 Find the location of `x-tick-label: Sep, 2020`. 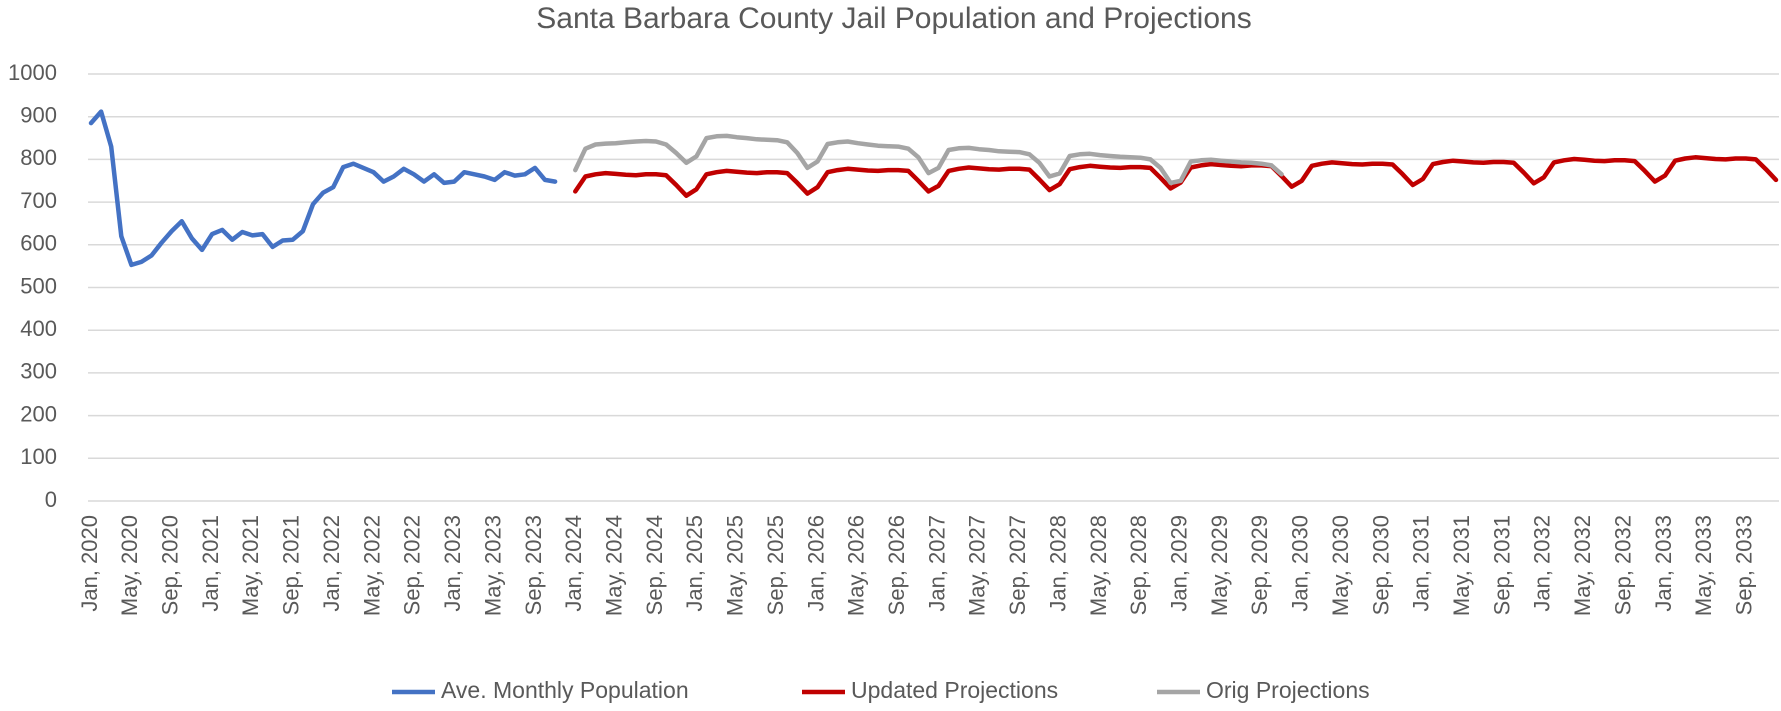

x-tick-label: Sep, 2020 is located at coordinates (170, 565).